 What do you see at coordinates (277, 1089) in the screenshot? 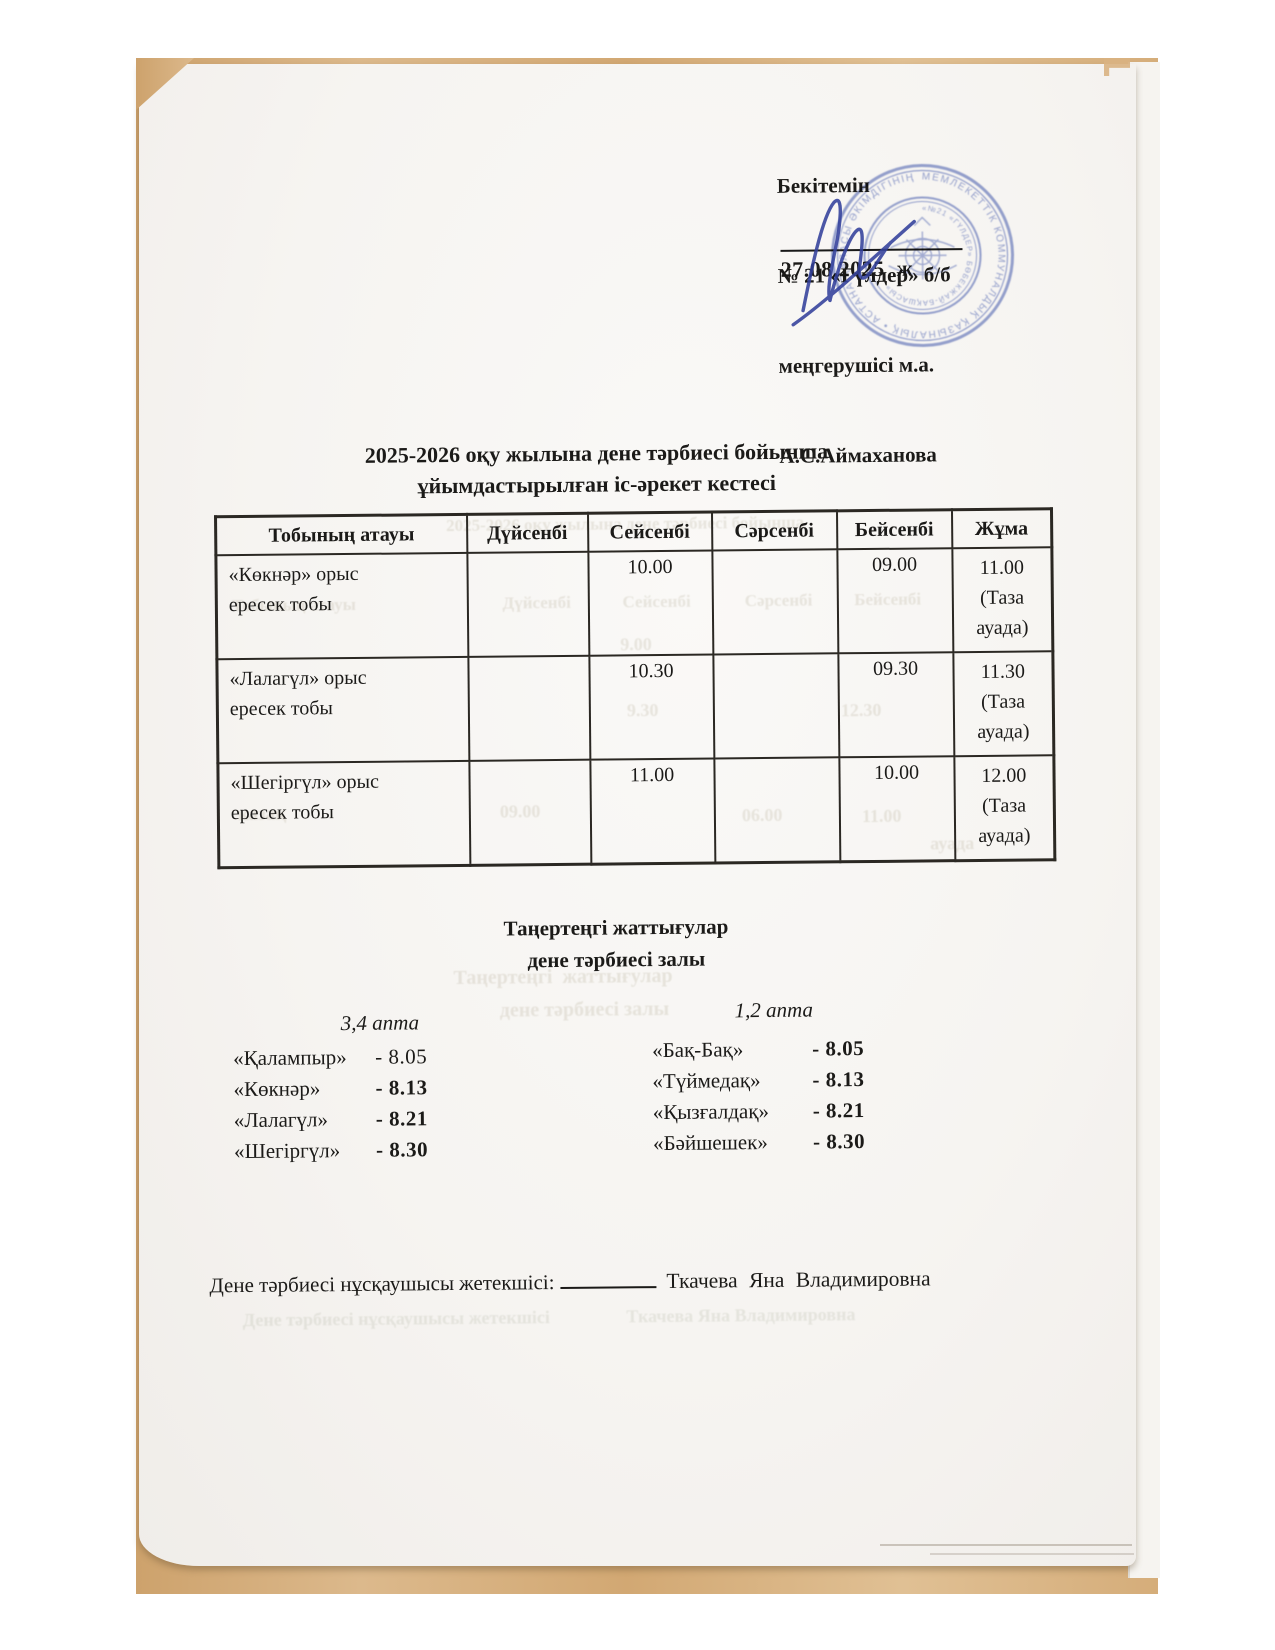
I see `group-name: «Көкнәр»` at bounding box center [277, 1089].